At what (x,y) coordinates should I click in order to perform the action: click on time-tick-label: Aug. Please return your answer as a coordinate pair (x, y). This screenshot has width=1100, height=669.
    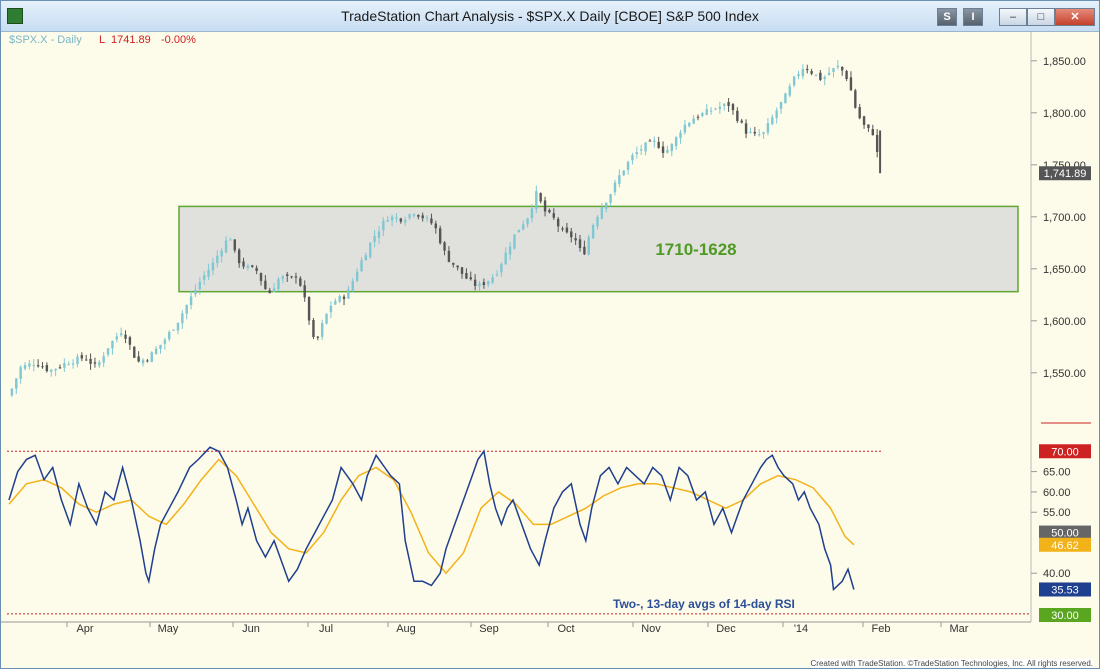
    Looking at the image, I should click on (406, 629).